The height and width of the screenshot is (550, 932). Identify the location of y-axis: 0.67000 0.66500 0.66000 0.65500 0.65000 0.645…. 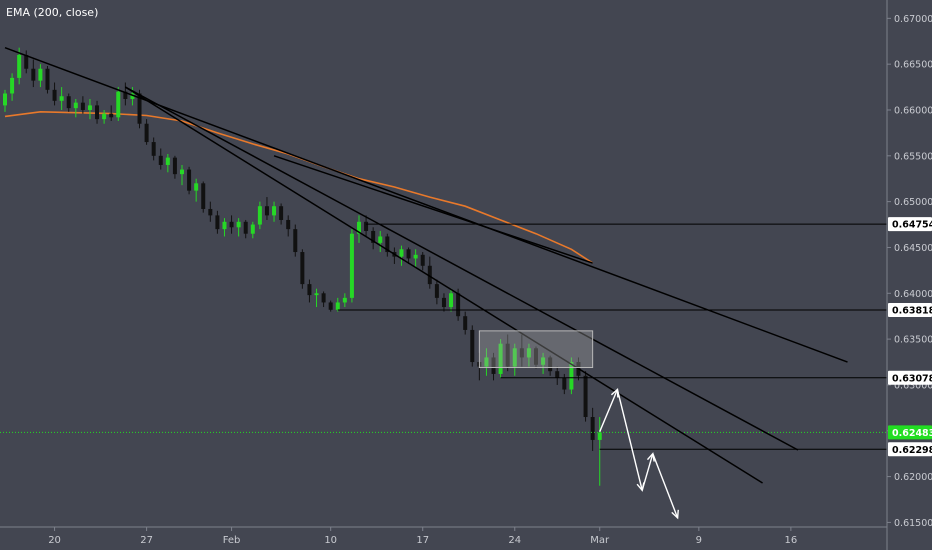
(909, 275).